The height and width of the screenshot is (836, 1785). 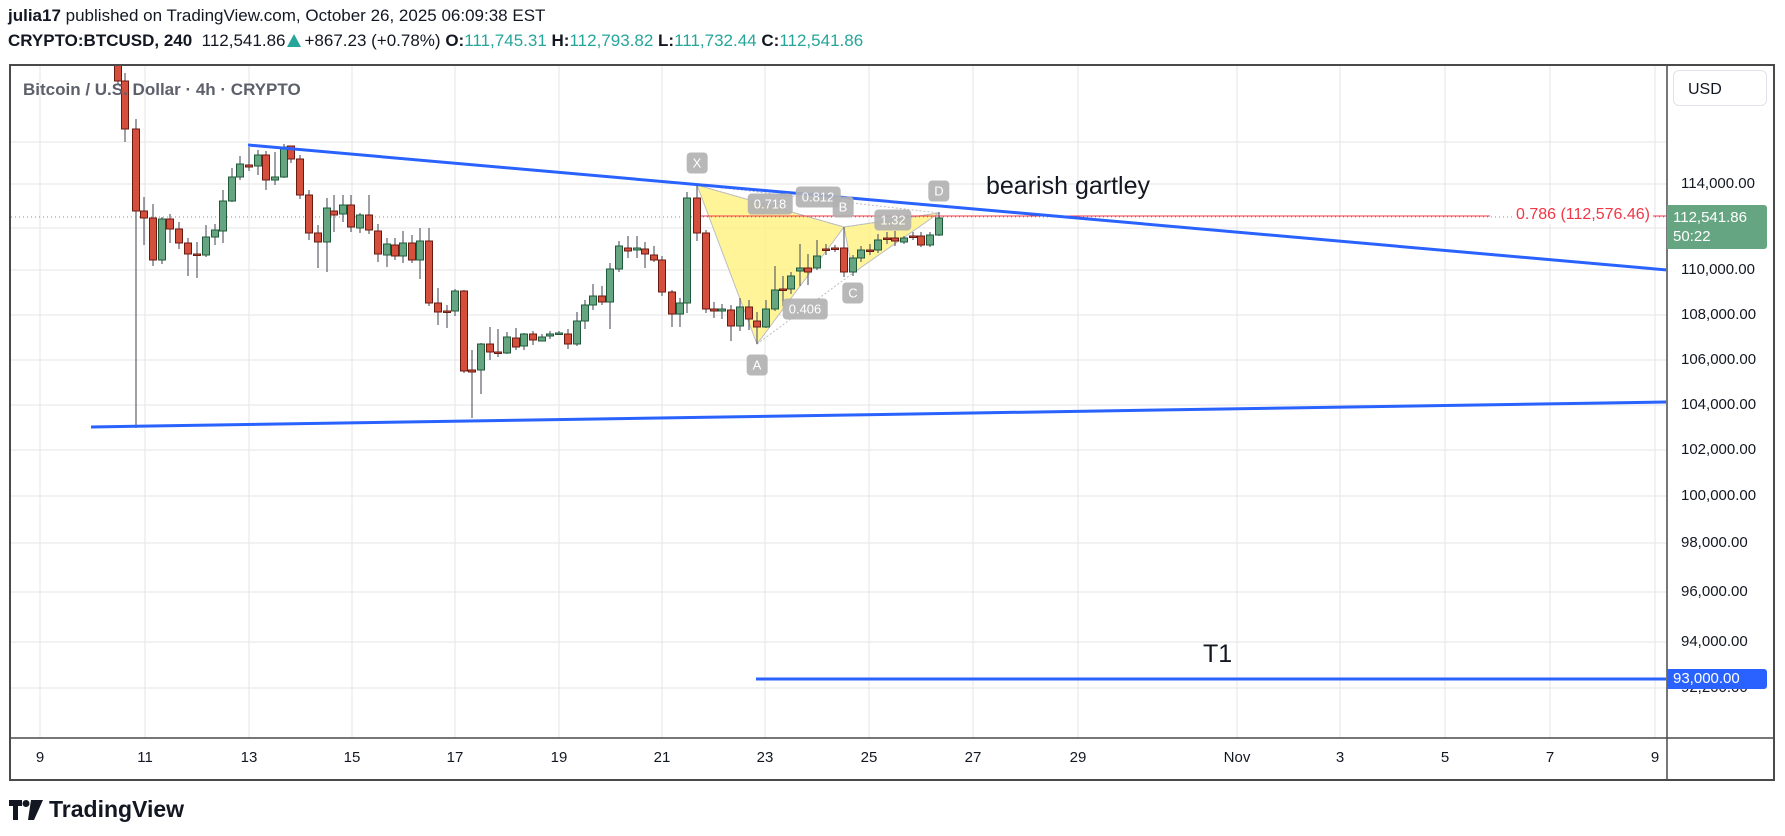 What do you see at coordinates (765, 757) in the screenshot?
I see `time-tick: 23` at bounding box center [765, 757].